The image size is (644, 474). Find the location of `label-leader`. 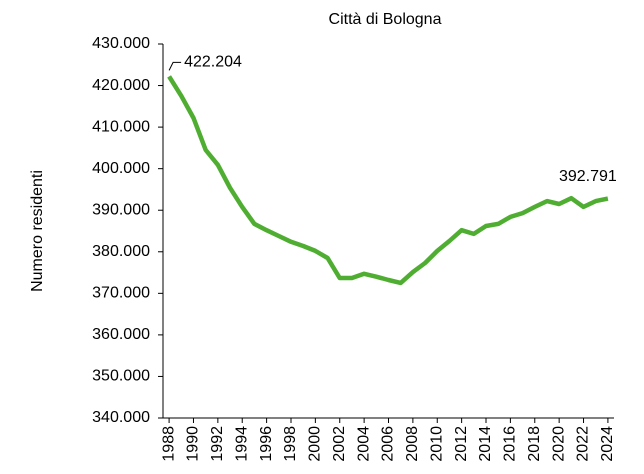

label-leader is located at coordinates (175, 66).